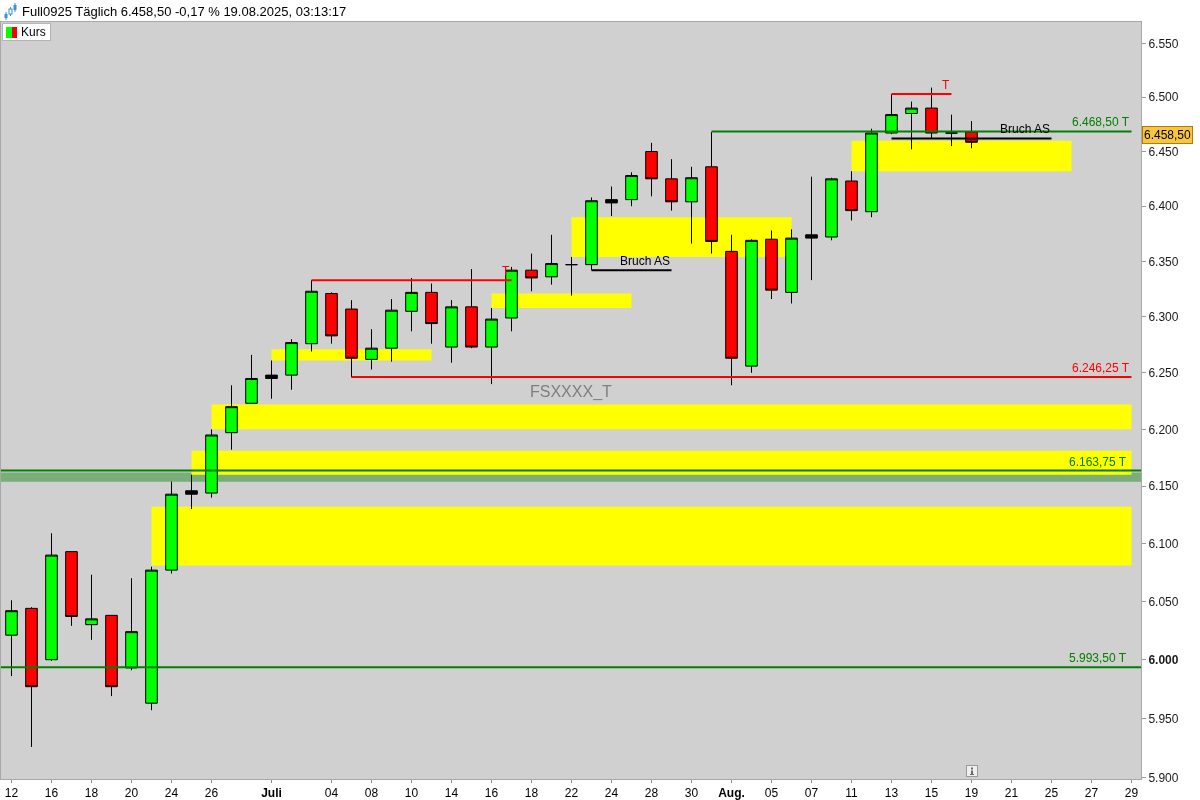 The height and width of the screenshot is (800, 1200). What do you see at coordinates (1163, 429) in the screenshot?
I see `y-tick-label: 6.200` at bounding box center [1163, 429].